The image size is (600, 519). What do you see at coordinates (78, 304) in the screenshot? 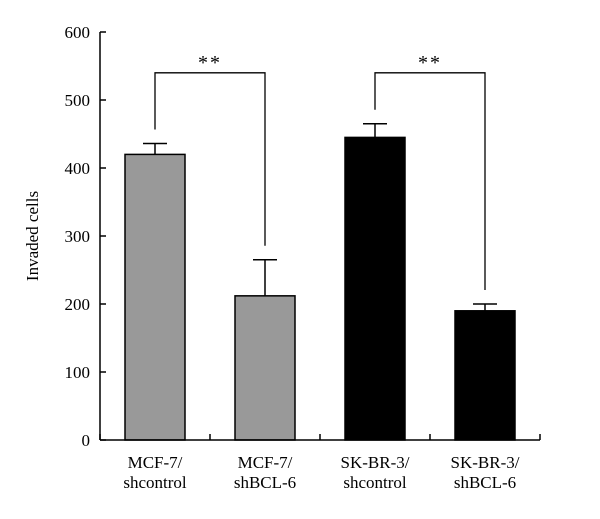
I see `y-tick-label-200: 200` at bounding box center [78, 304].